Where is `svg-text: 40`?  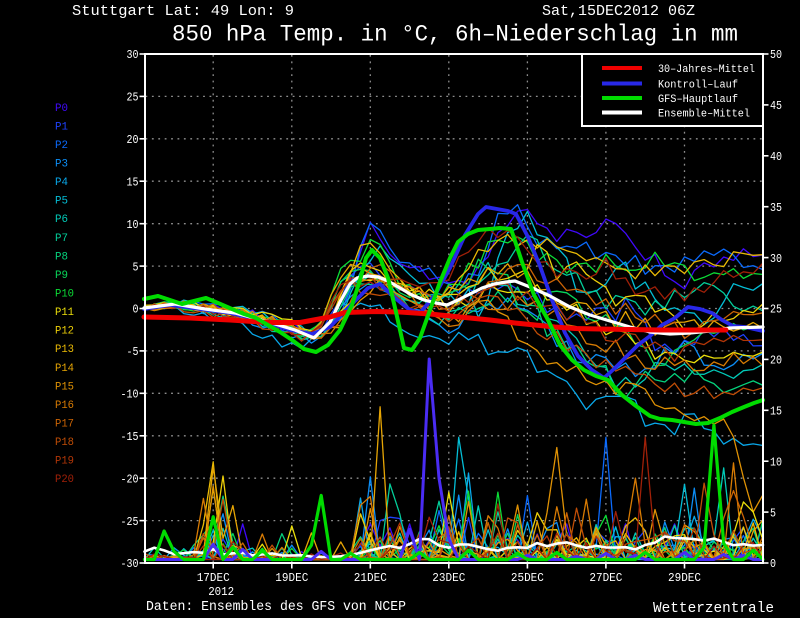
svg-text: 40 is located at coordinates (776, 157).